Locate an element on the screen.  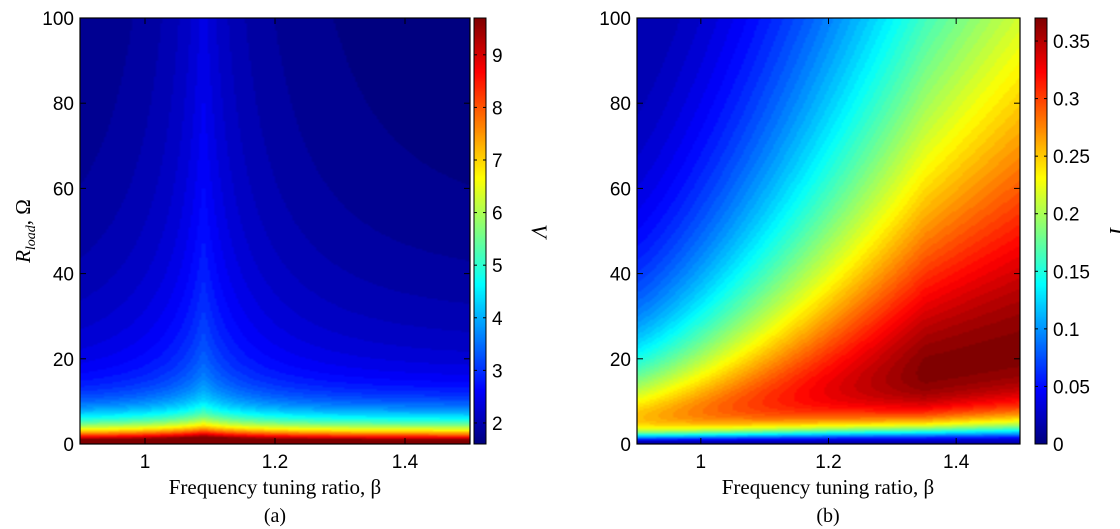
colorbar-tick-label-b: 0.35 is located at coordinates (1071, 42).